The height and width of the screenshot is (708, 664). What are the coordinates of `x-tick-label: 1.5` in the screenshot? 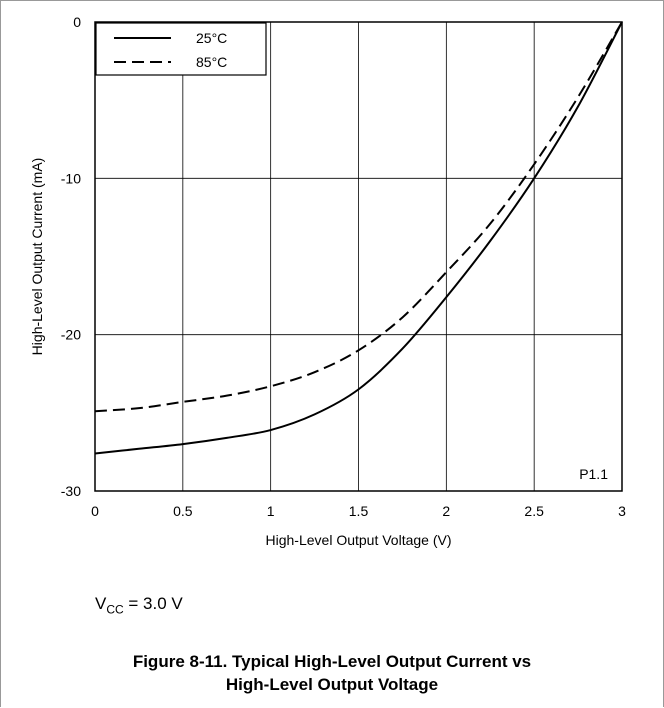 It's located at (359, 511).